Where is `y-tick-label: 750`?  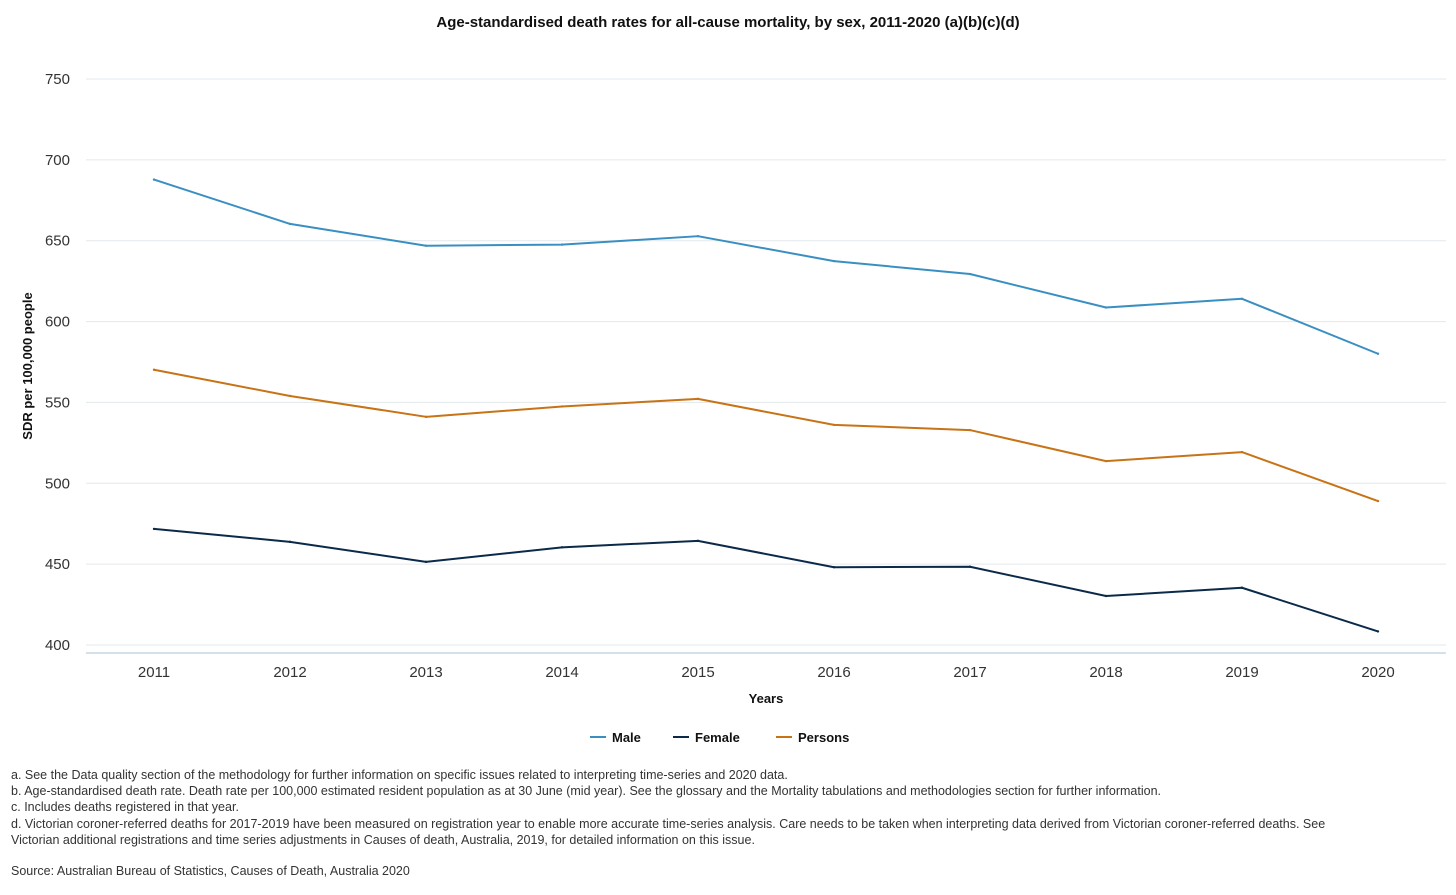
y-tick-label: 750 is located at coordinates (57, 79).